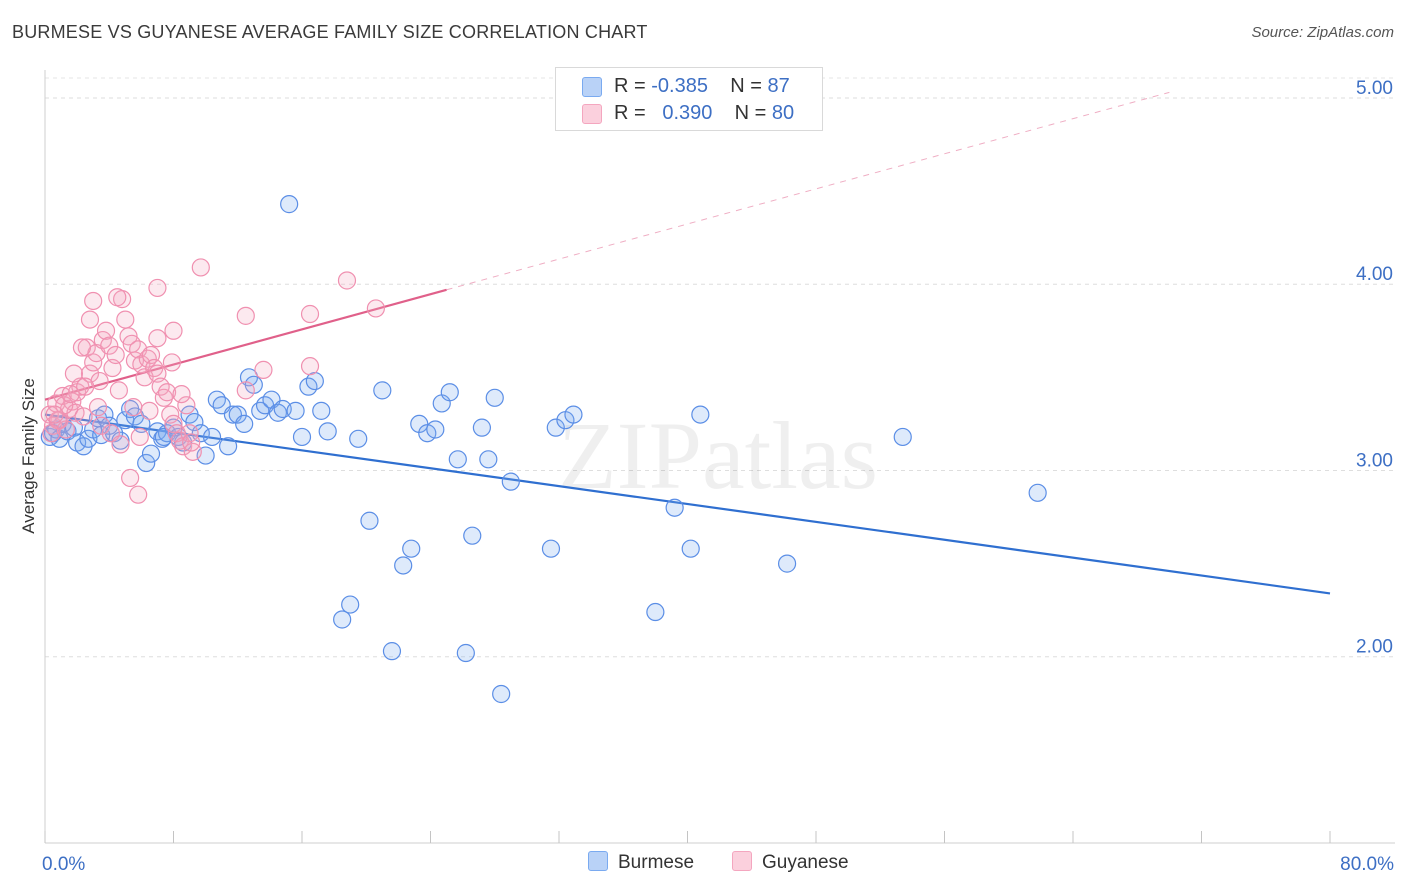 The height and width of the screenshot is (892, 1406). I want to click on y-tick-label: 4.00, so click(1374, 274).